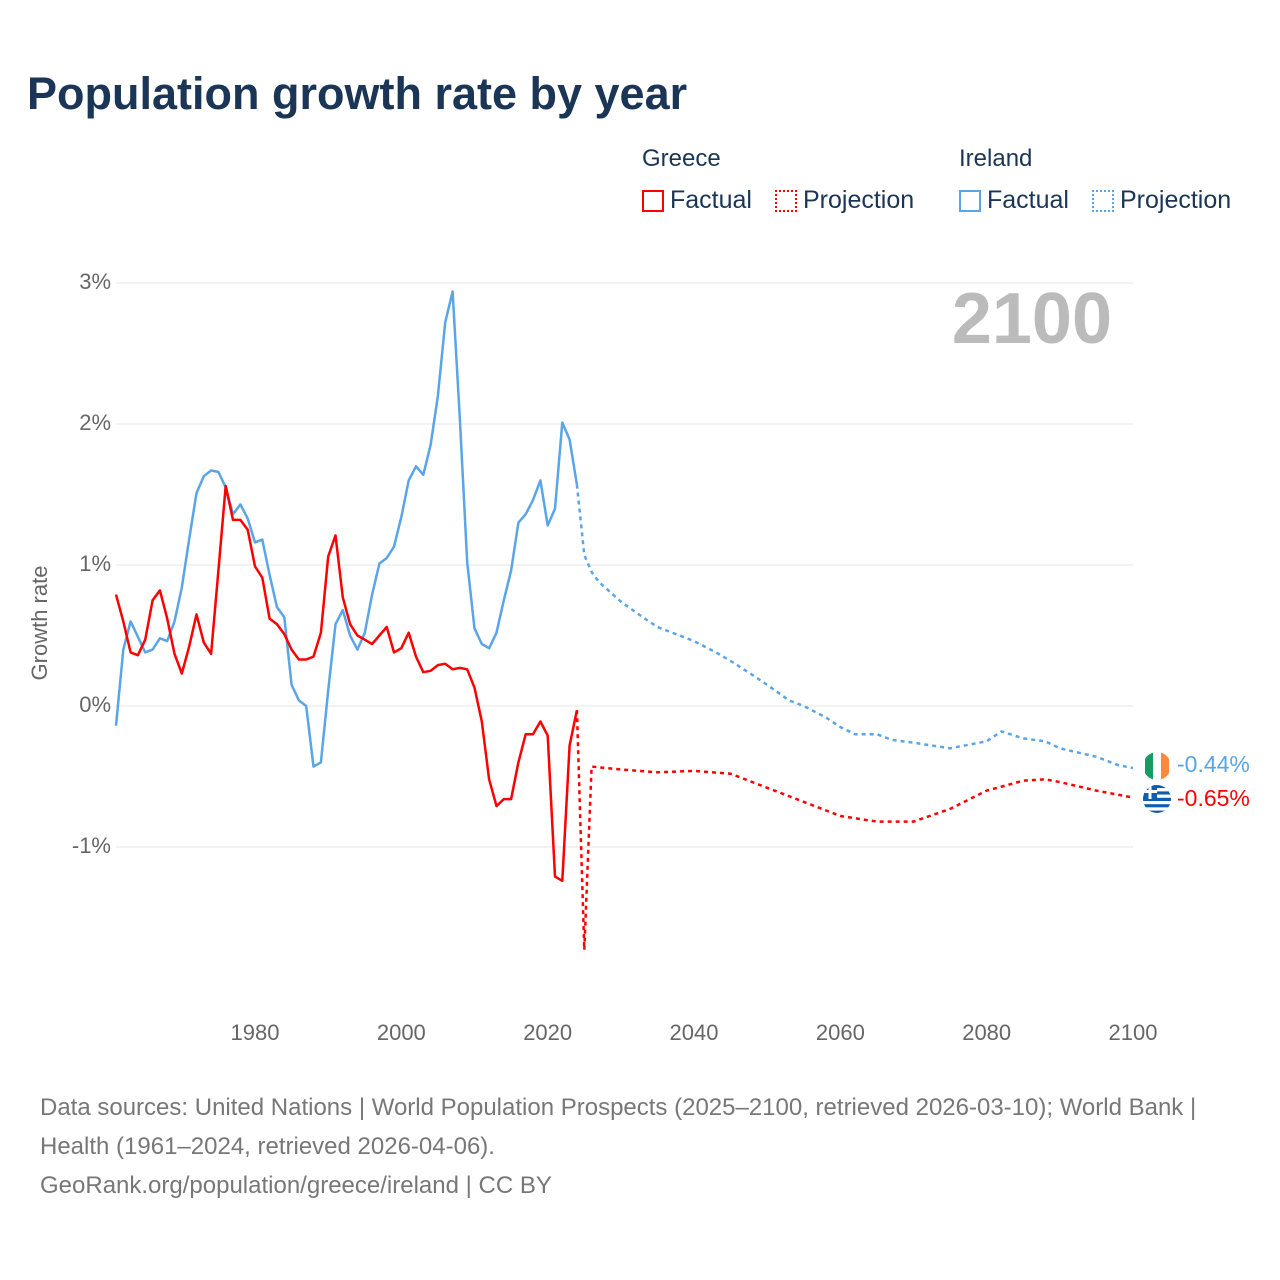  I want to click on x-tick-label: 2000, so click(401, 1032).